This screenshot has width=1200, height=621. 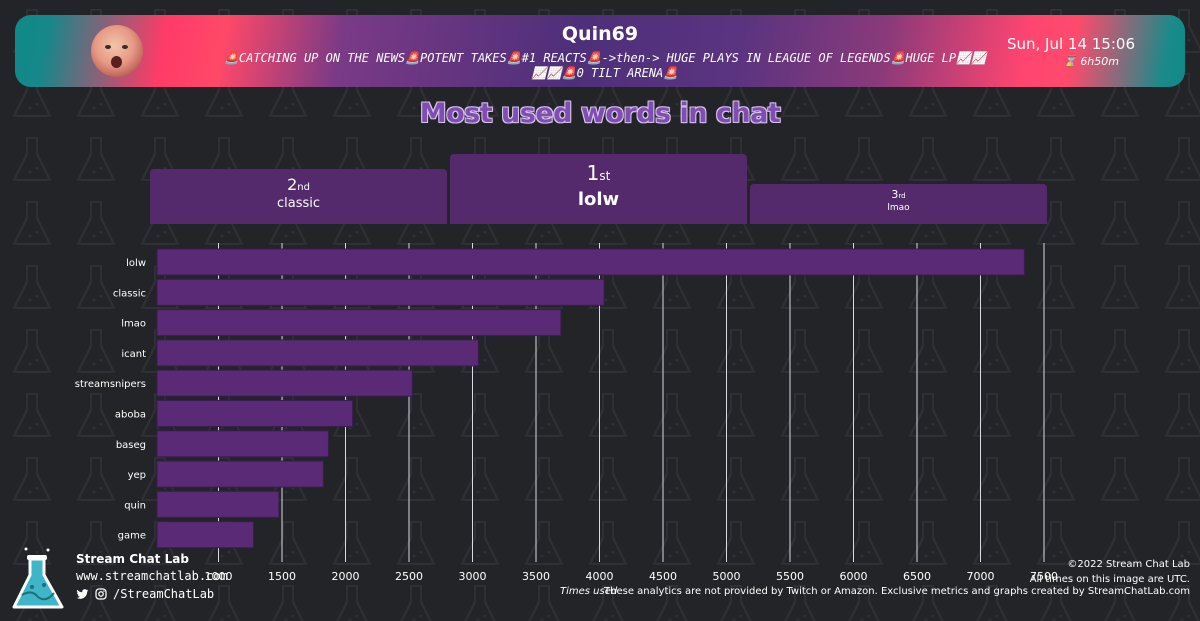 I want to click on y-tick-label: aboba, so click(x=130, y=415).